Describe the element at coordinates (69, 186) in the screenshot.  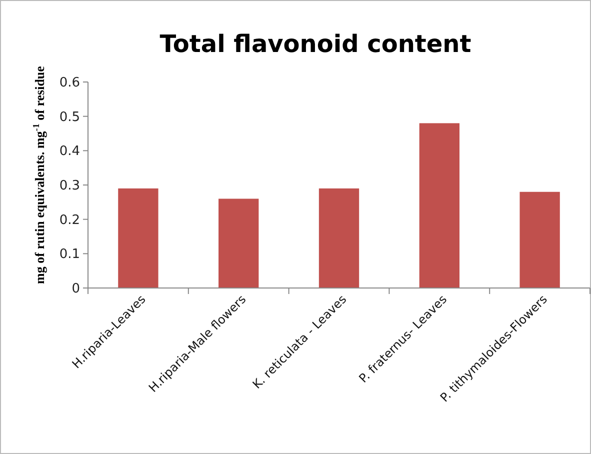
I see `y-tick-label: 0.3` at that location.